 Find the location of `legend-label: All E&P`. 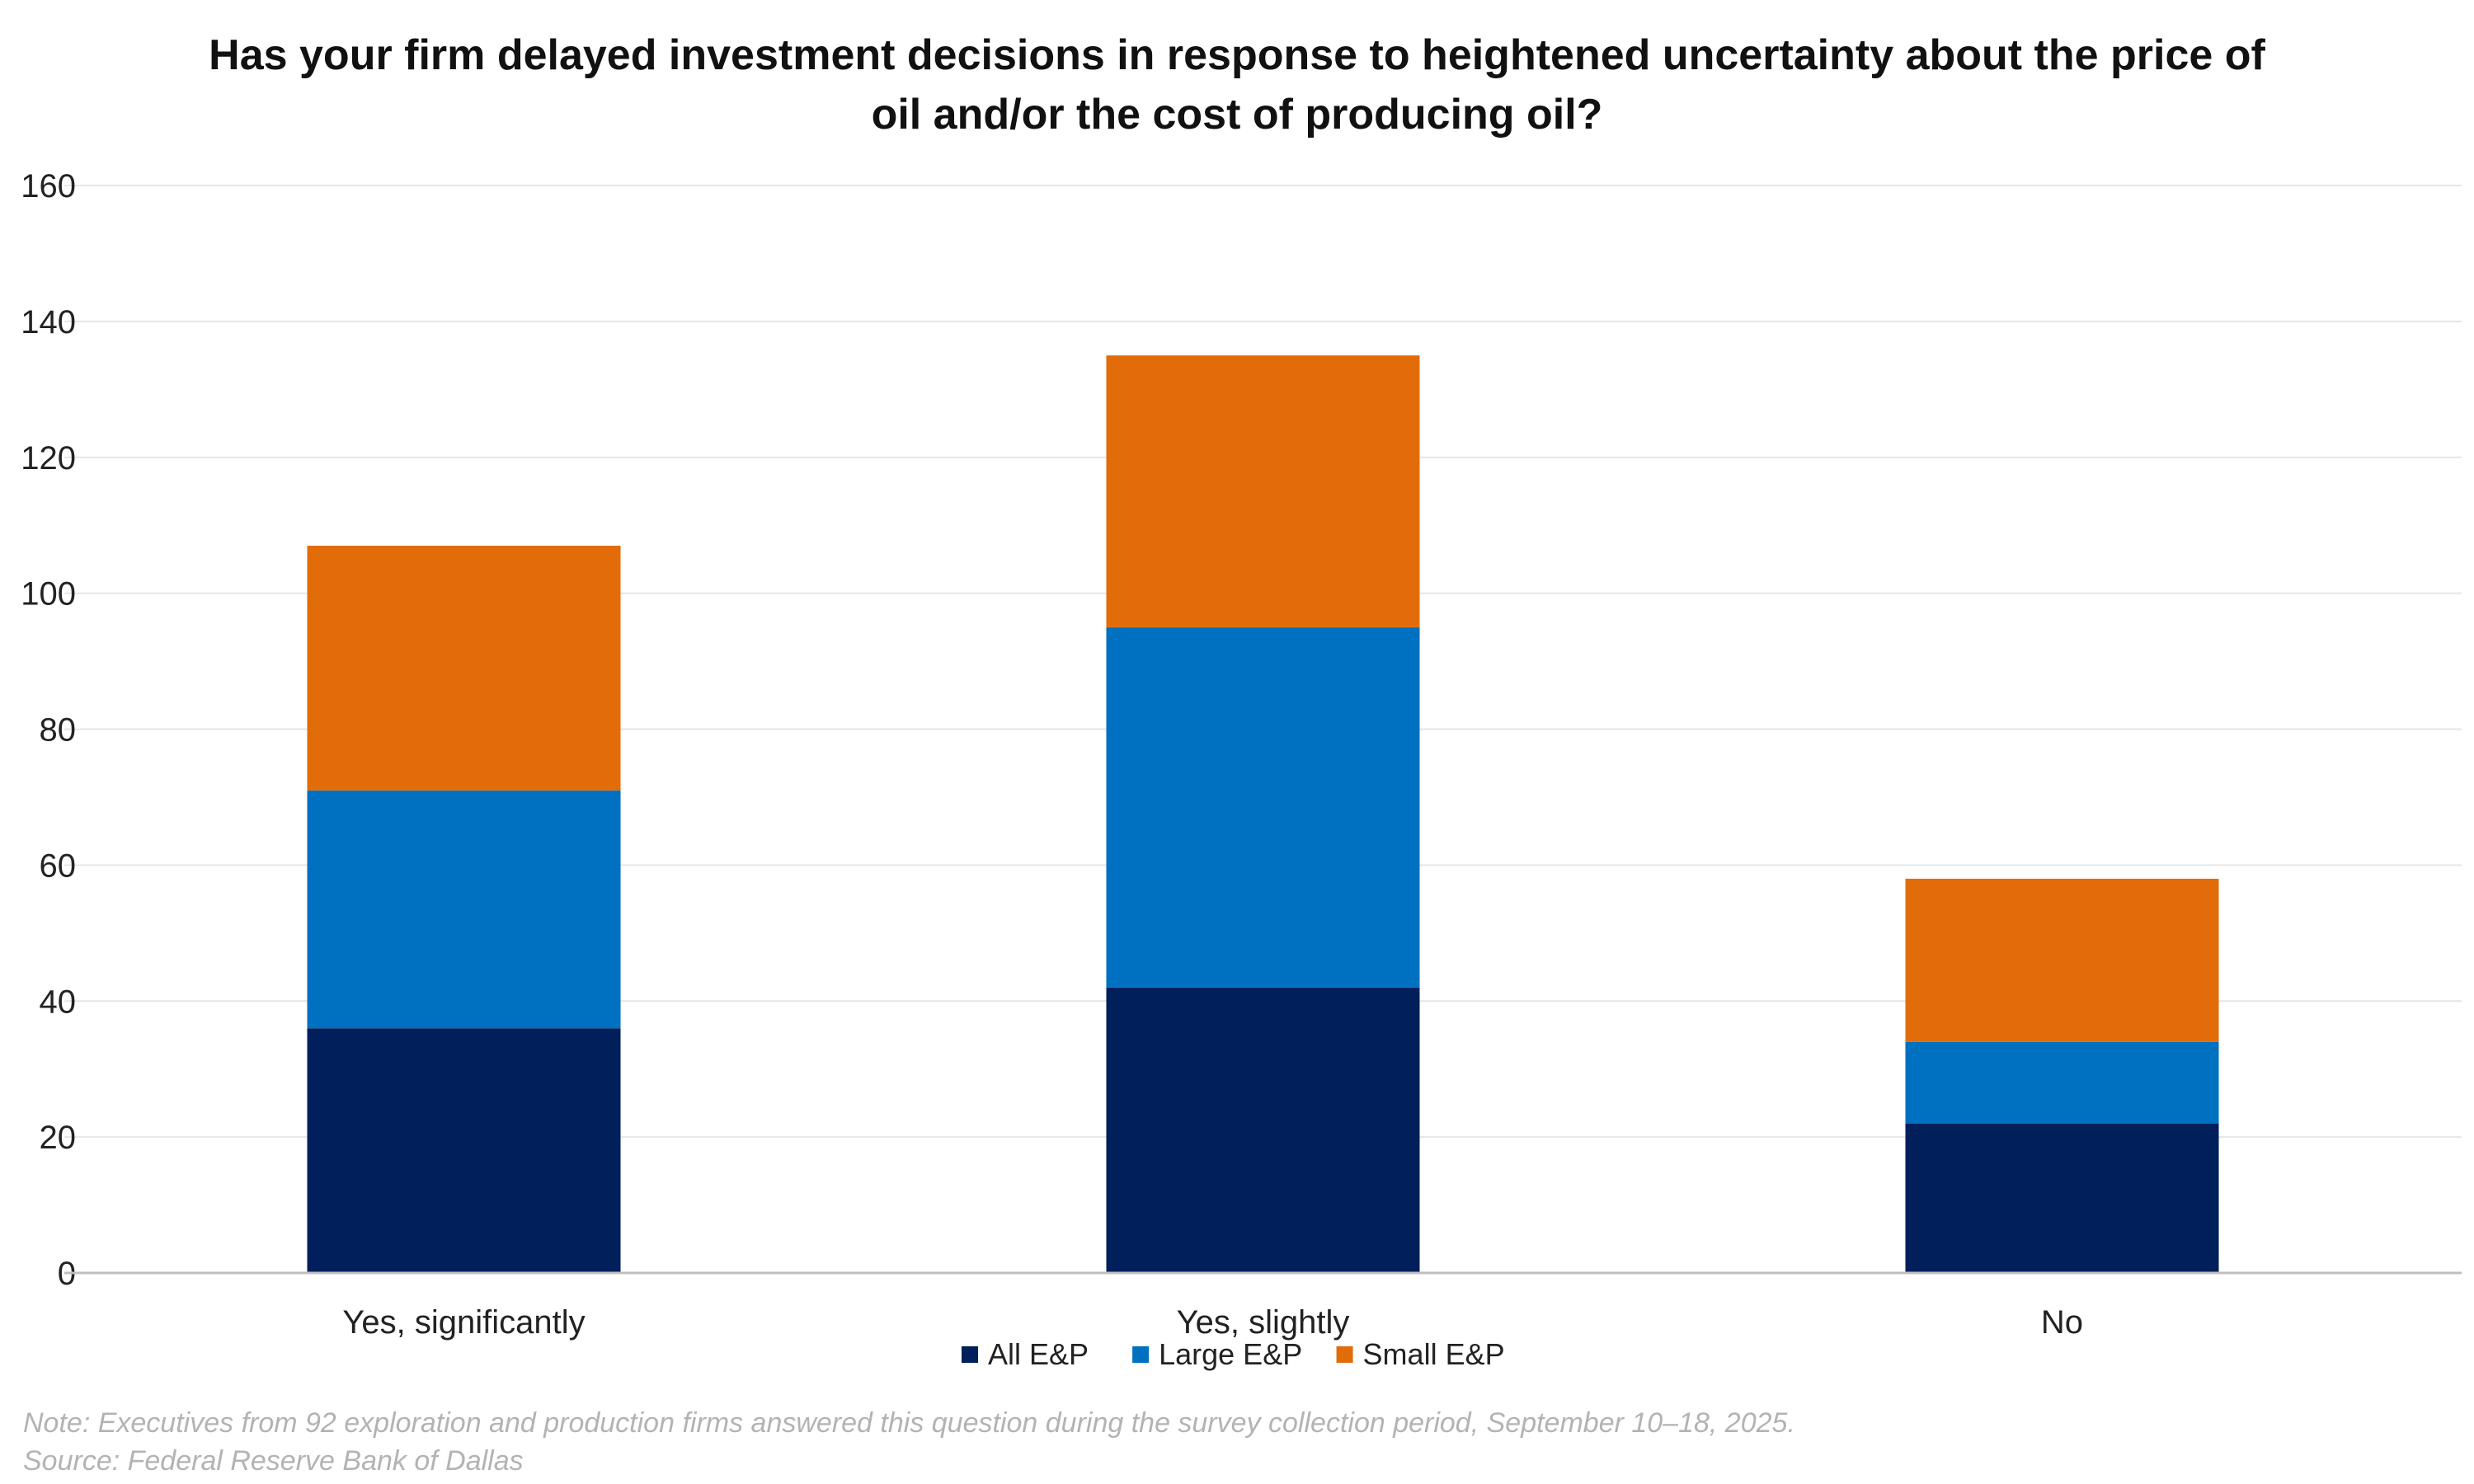

legend-label: All E&P is located at coordinates (1038, 1354).